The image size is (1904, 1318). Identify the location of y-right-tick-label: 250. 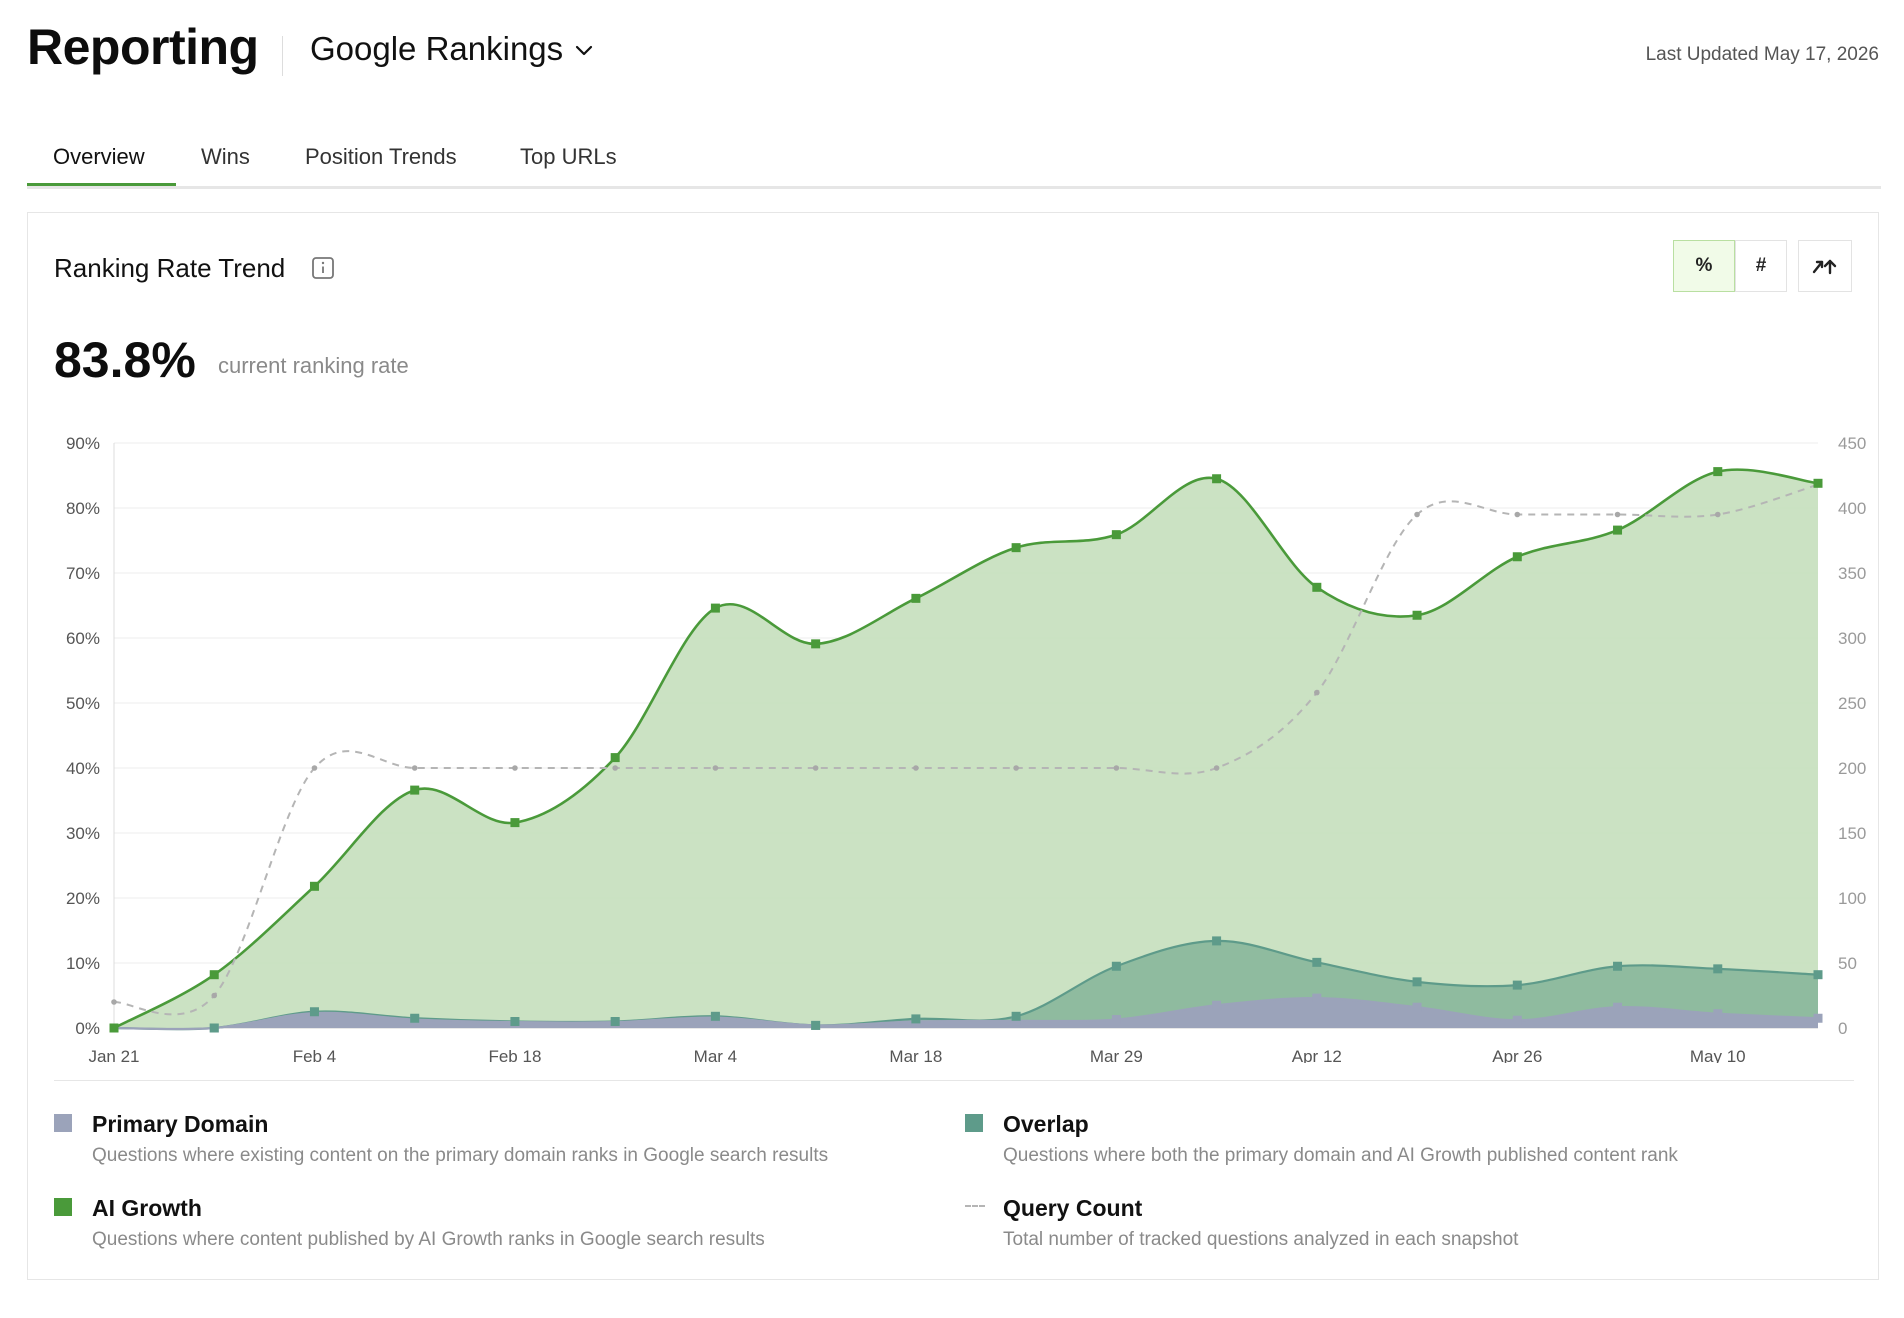
(1852, 703).